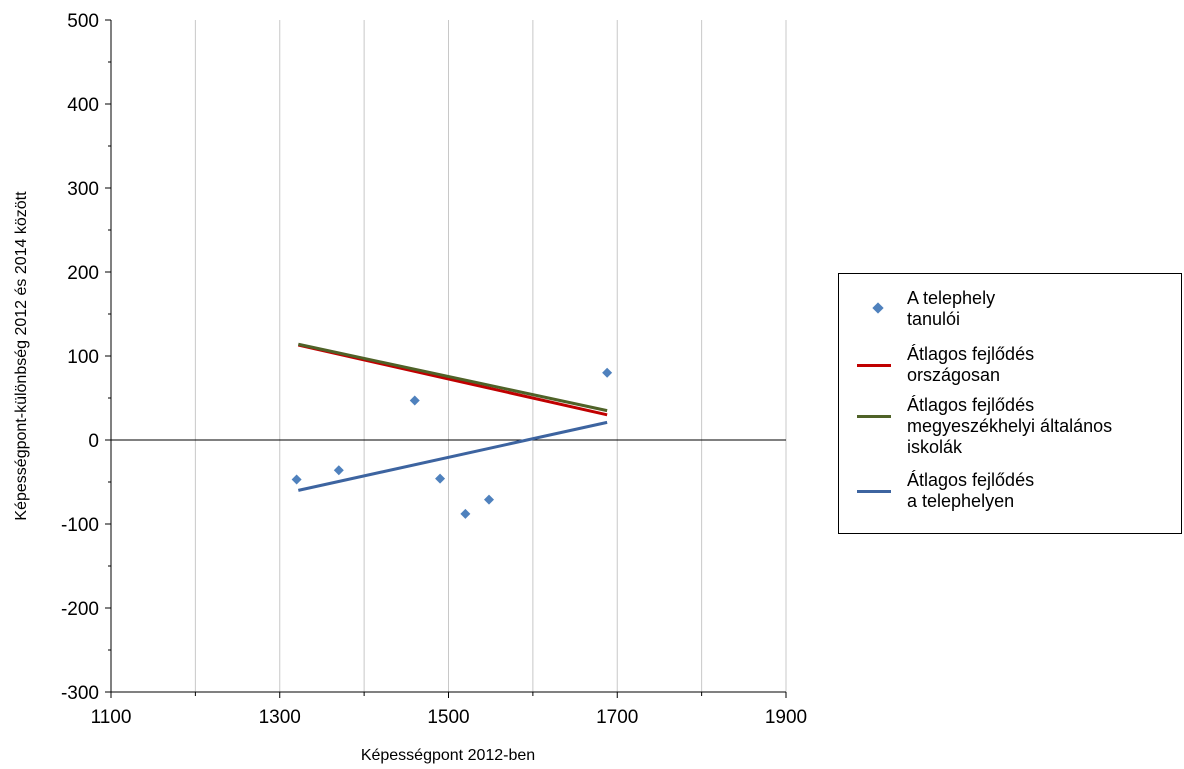 The height and width of the screenshot is (769, 1184). I want to click on y-tick-label: 300, so click(83, 189).